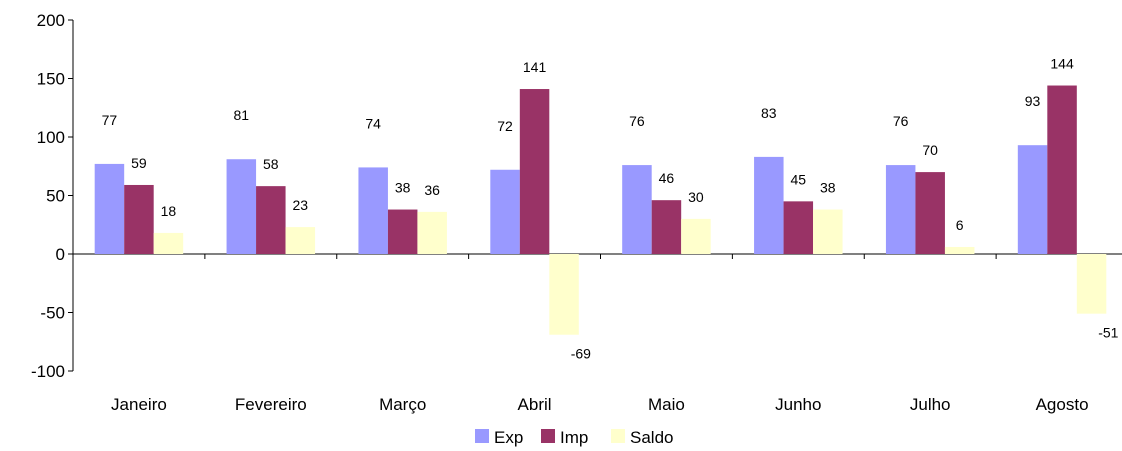 This screenshot has height=451, width=1122. I want to click on y-tick-label: 50, so click(55, 196).